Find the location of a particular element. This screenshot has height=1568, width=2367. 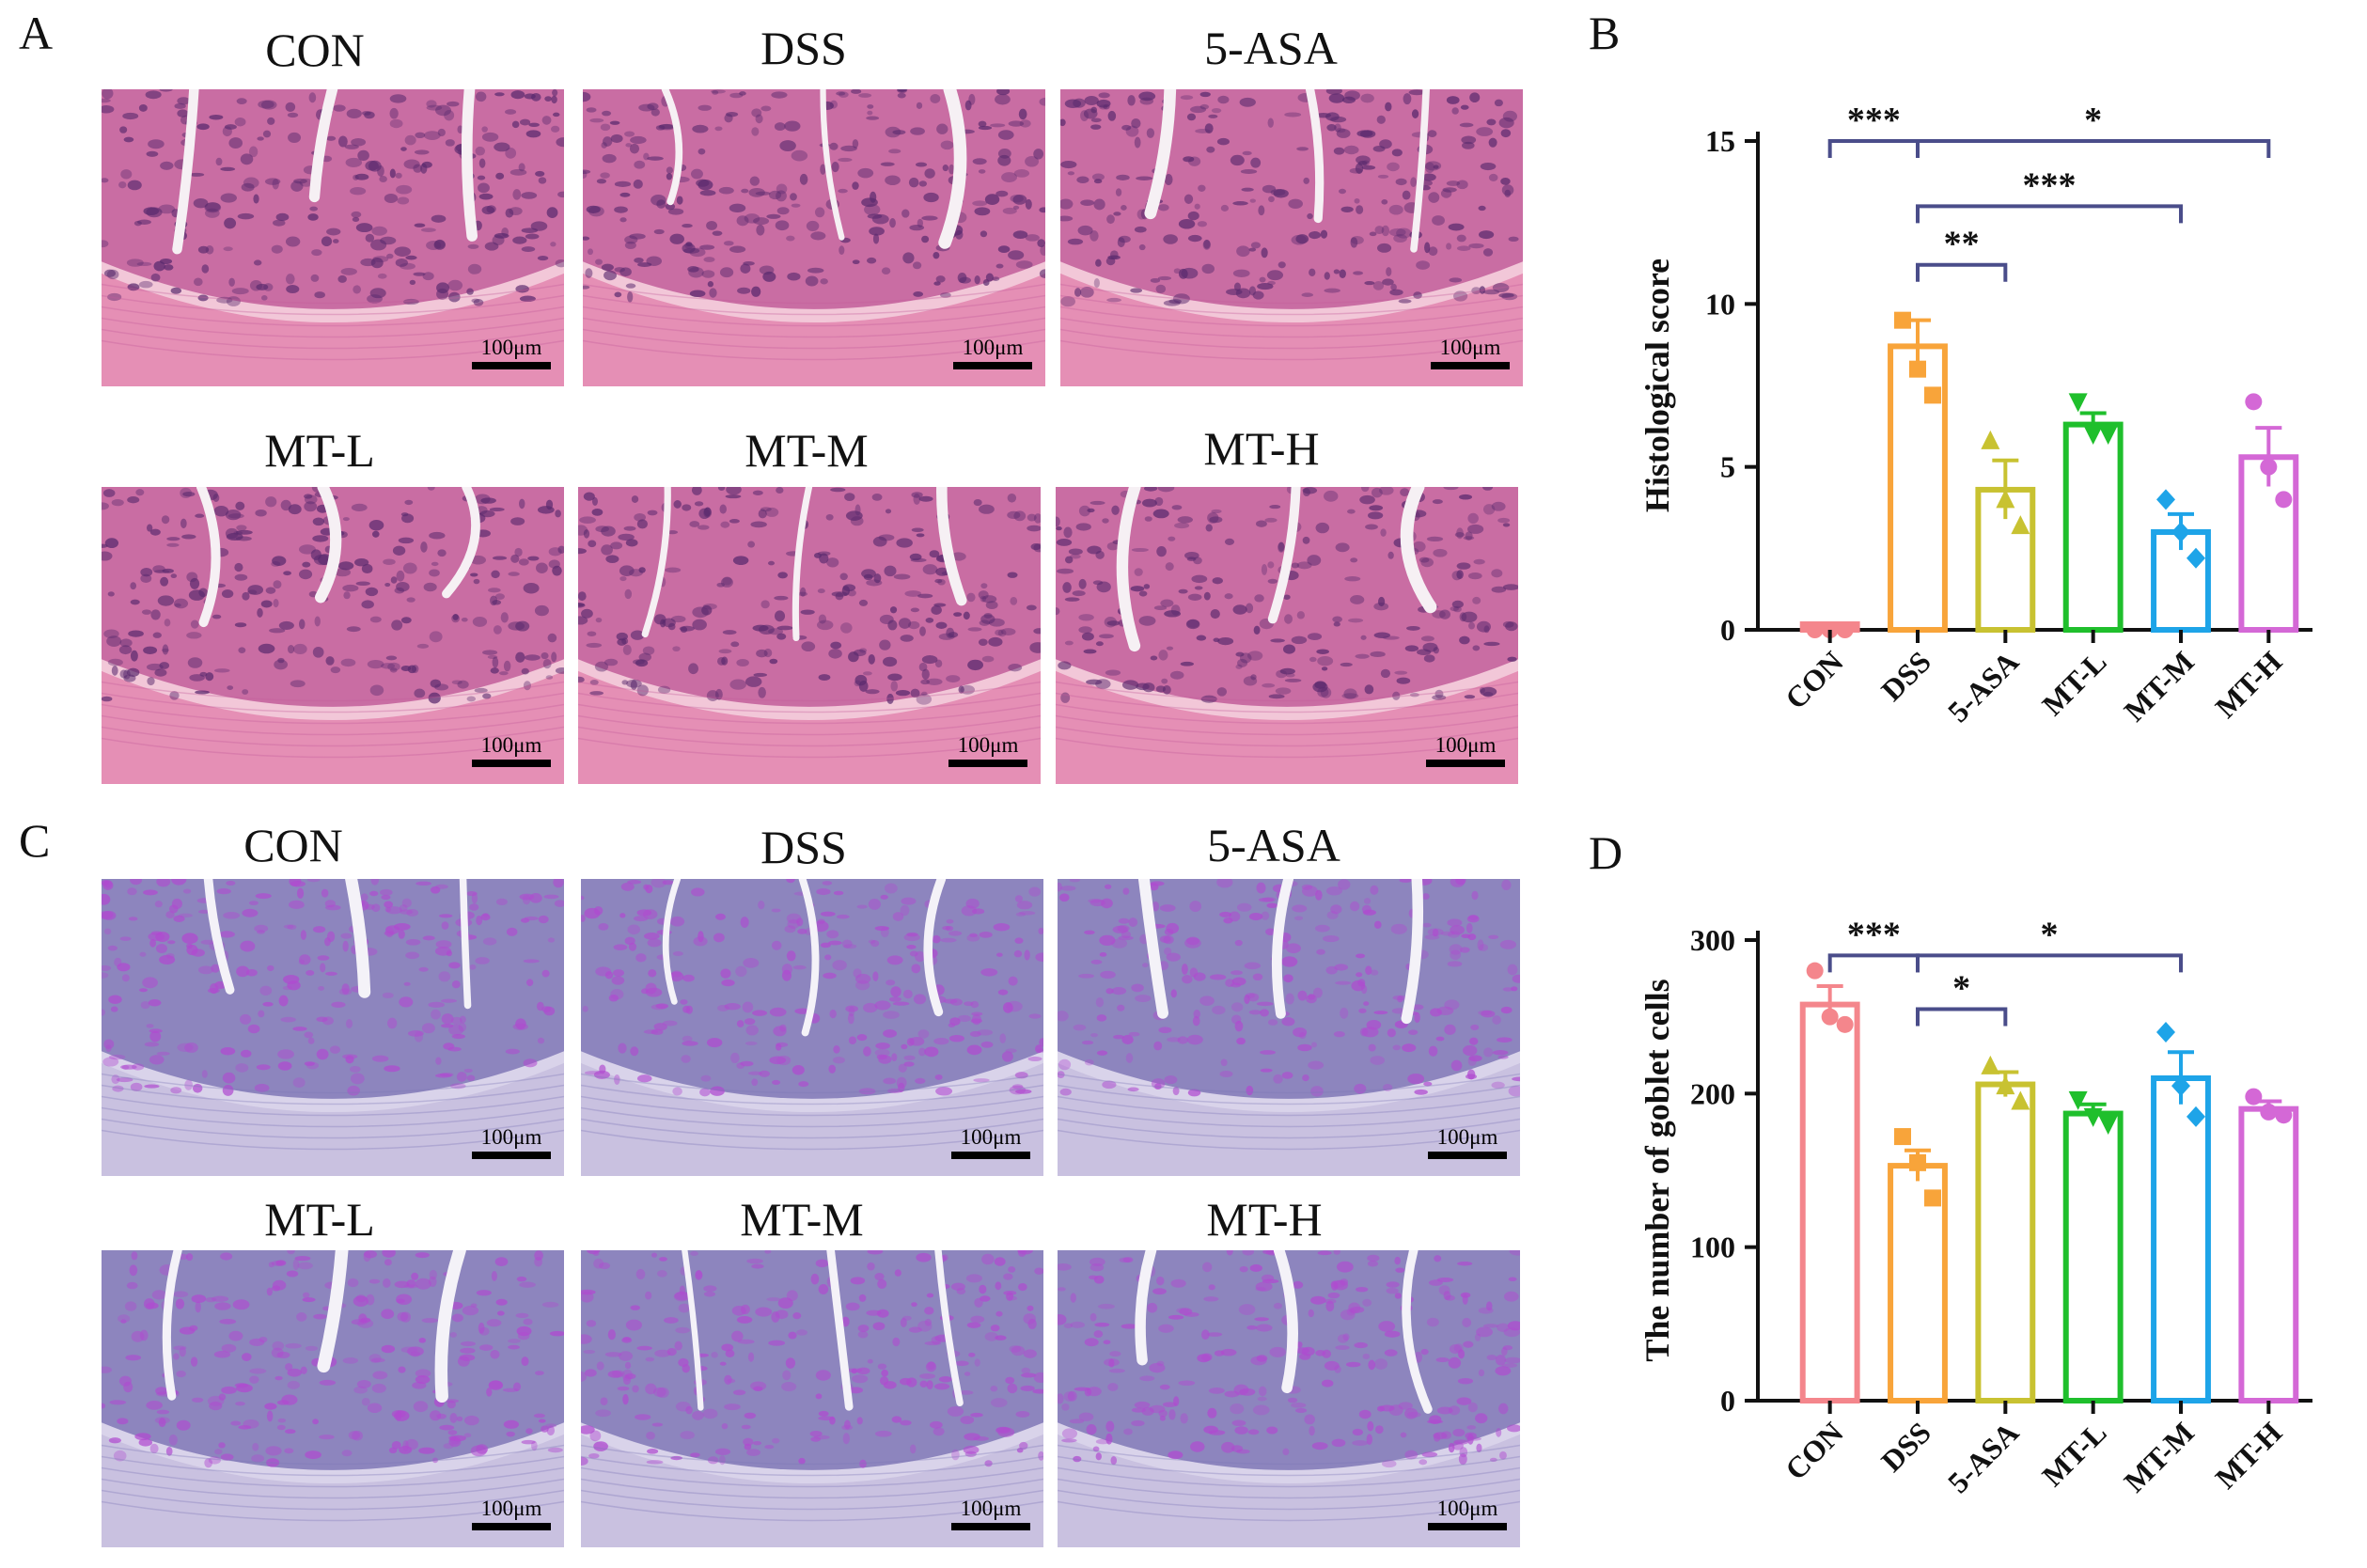

panel-label-c: C is located at coordinates (35, 840).